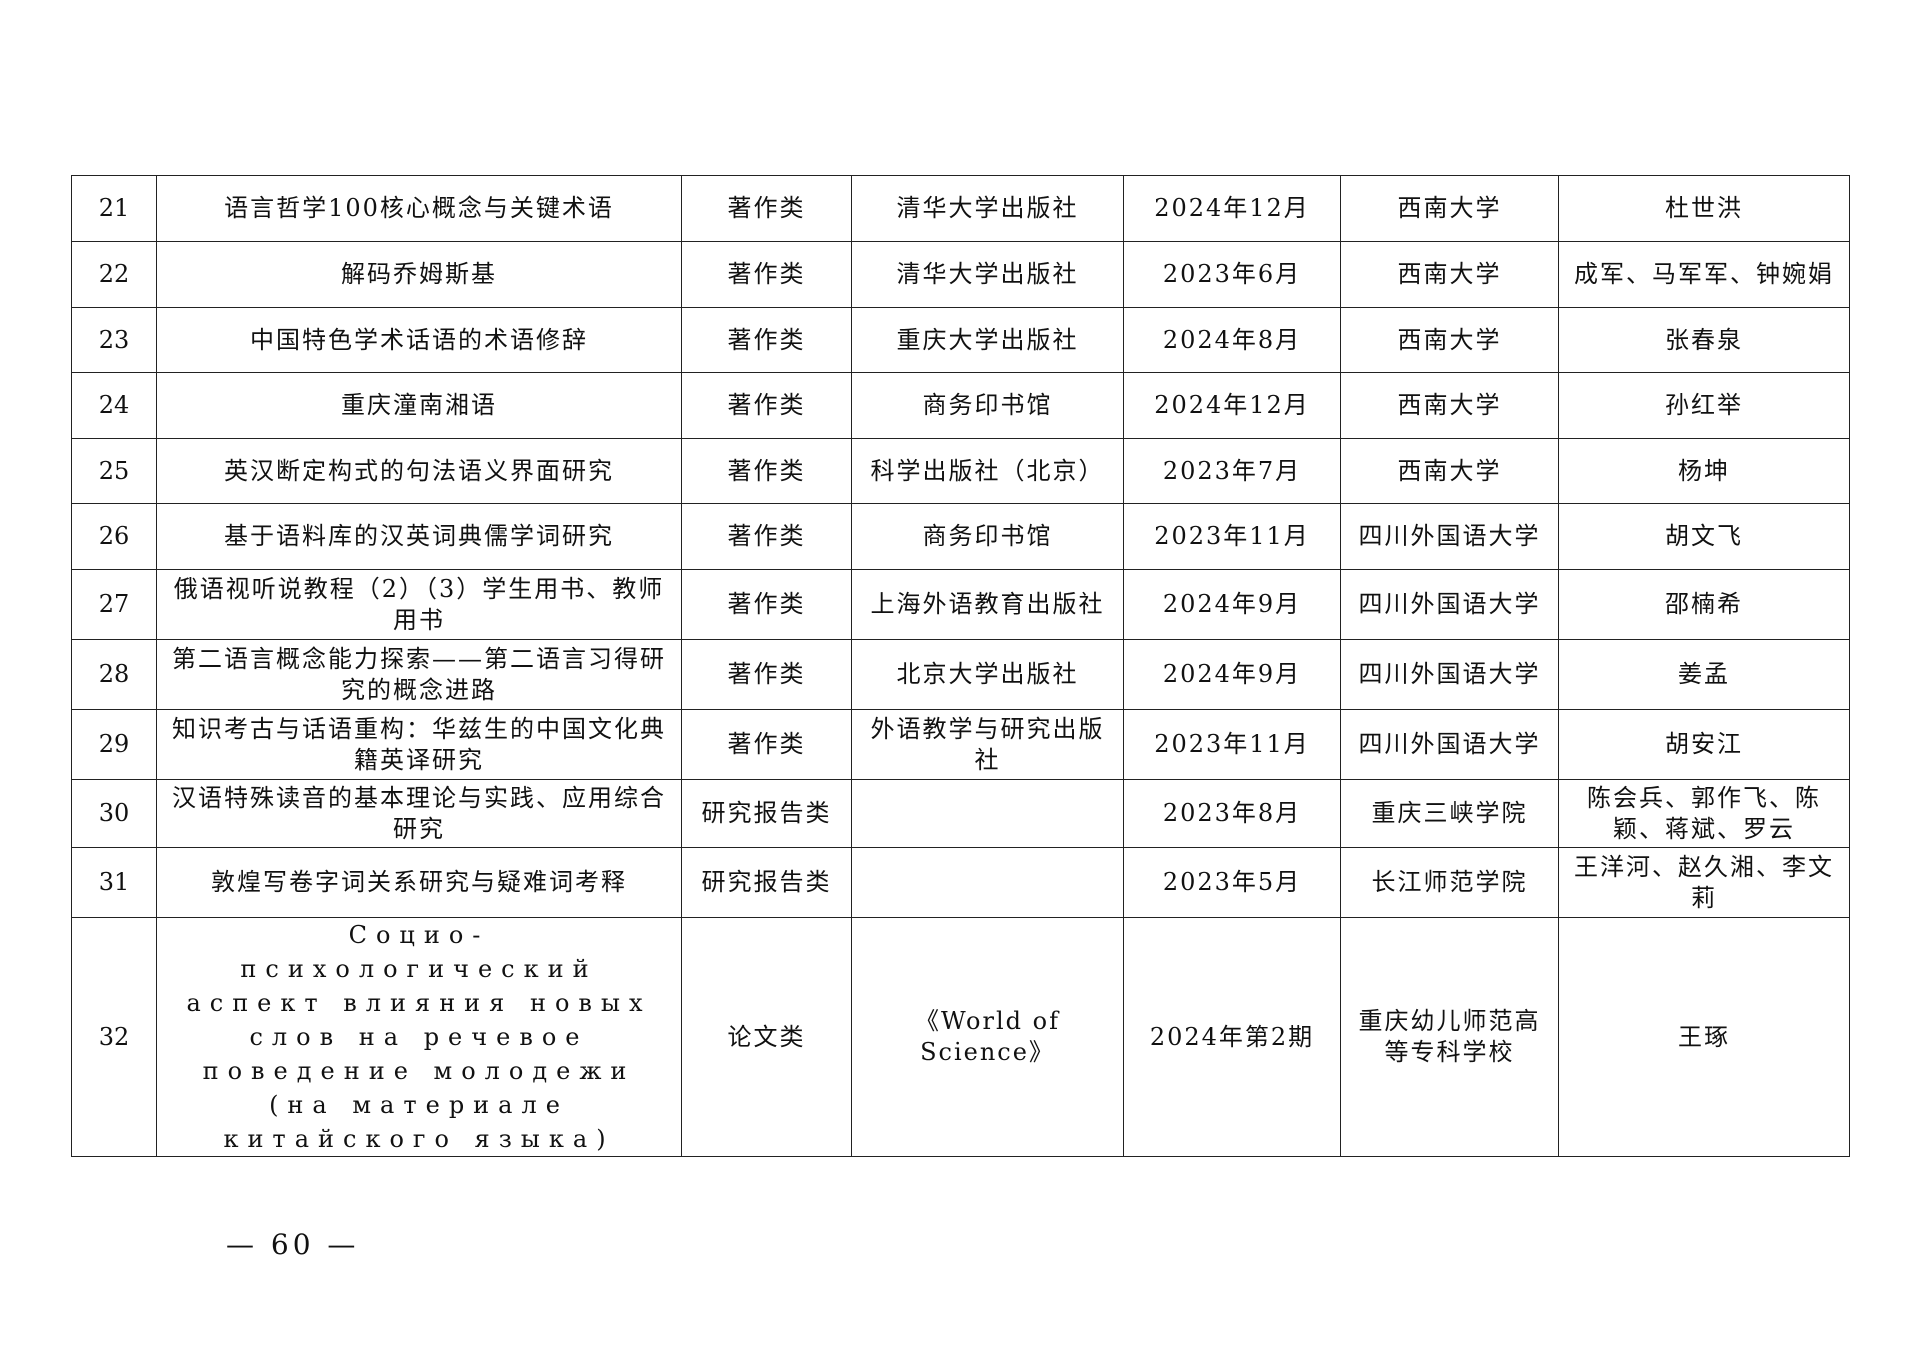  What do you see at coordinates (419, 536) in the screenshot?
I see `title-cell: 基于语料库的汉英词典儒学词研究` at bounding box center [419, 536].